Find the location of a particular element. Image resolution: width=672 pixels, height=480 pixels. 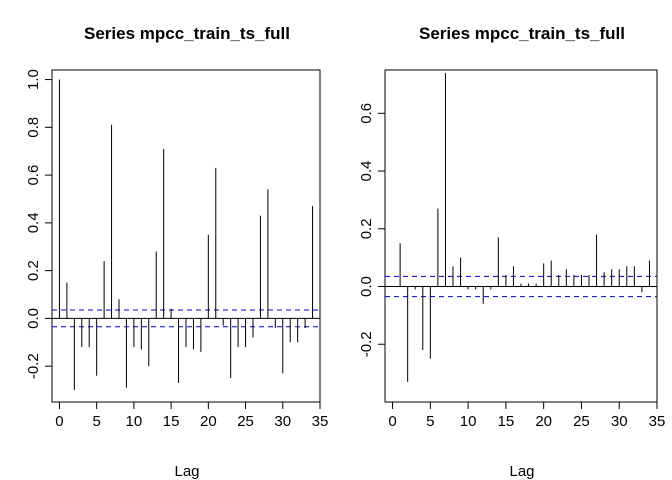

y-tick-label: 1.0 is located at coordinates (33, 79).